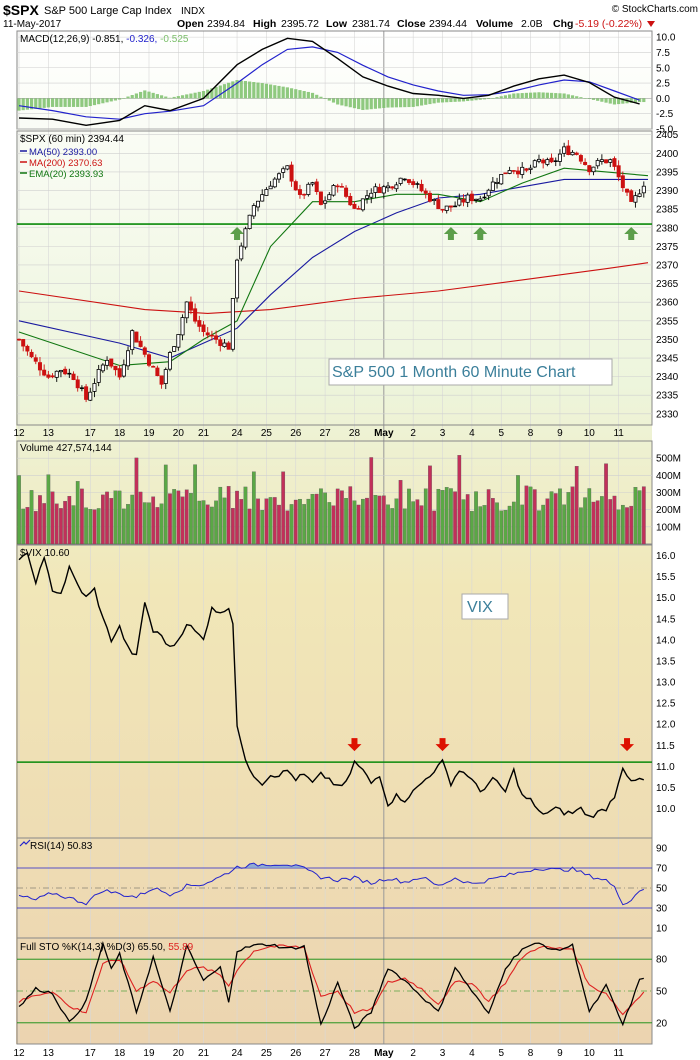  What do you see at coordinates (667, 265) in the screenshot?
I see `price-y-tick-label: 2370` at bounding box center [667, 265].